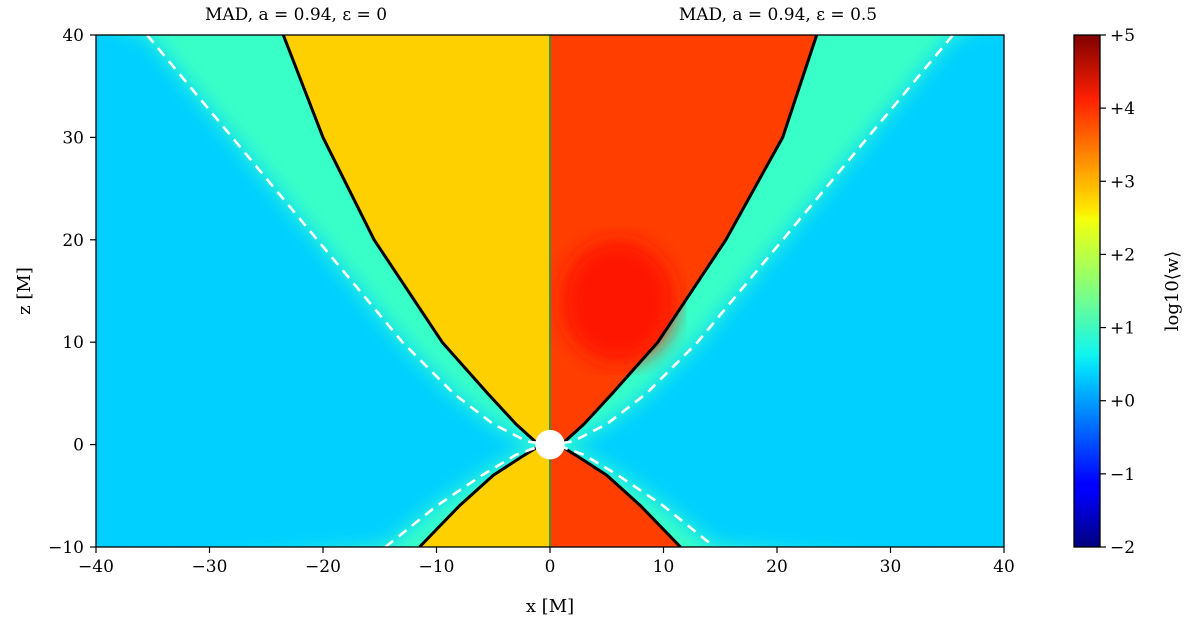  Describe the element at coordinates (1117, 292) in the screenshot. I see `colorbar-axis: −2 −1 +0 +1 +2 +3 +4 +5` at that location.